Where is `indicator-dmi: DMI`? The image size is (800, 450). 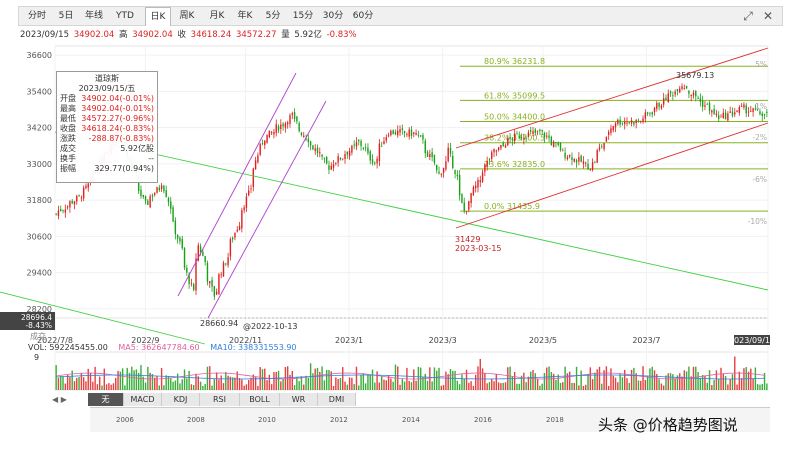
indicator-dmi: DMI is located at coordinates (337, 399).